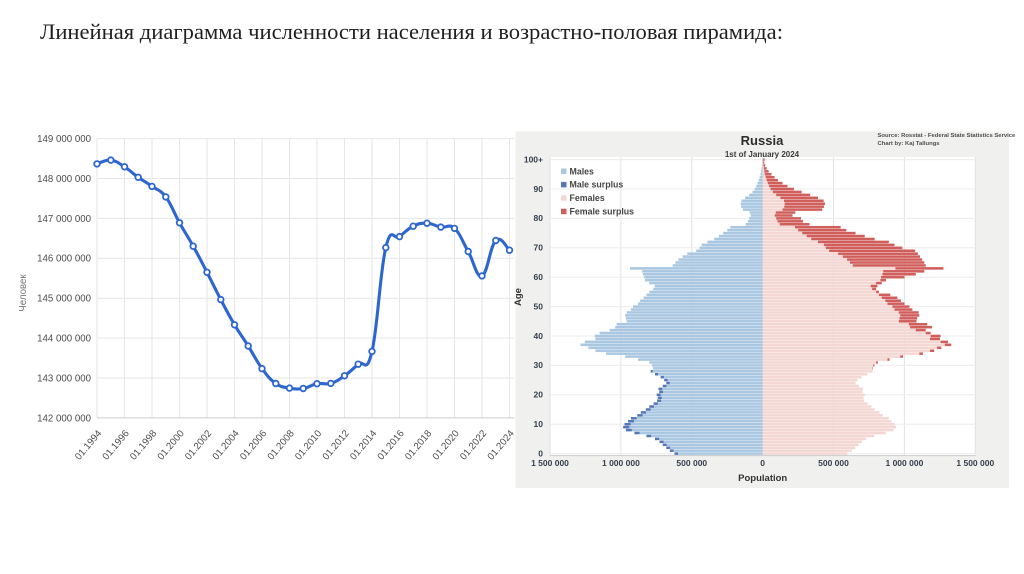 The image size is (1024, 574). I want to click on svg-text: 90, so click(539, 189).